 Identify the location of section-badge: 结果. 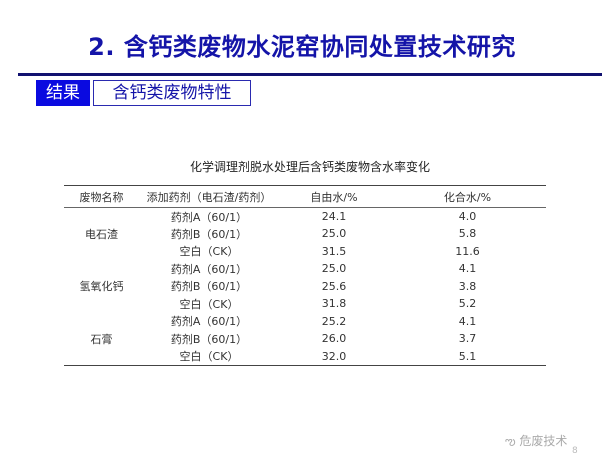
(63, 93).